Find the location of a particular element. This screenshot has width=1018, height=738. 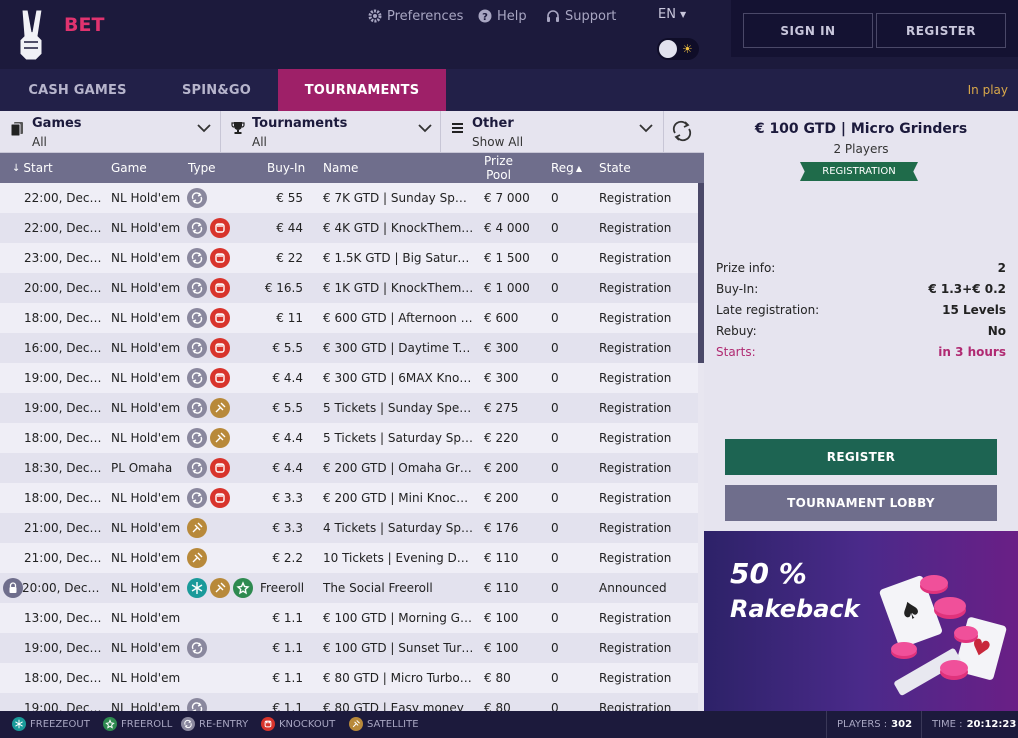

sign-in-button: SIGN IN is located at coordinates (808, 30).